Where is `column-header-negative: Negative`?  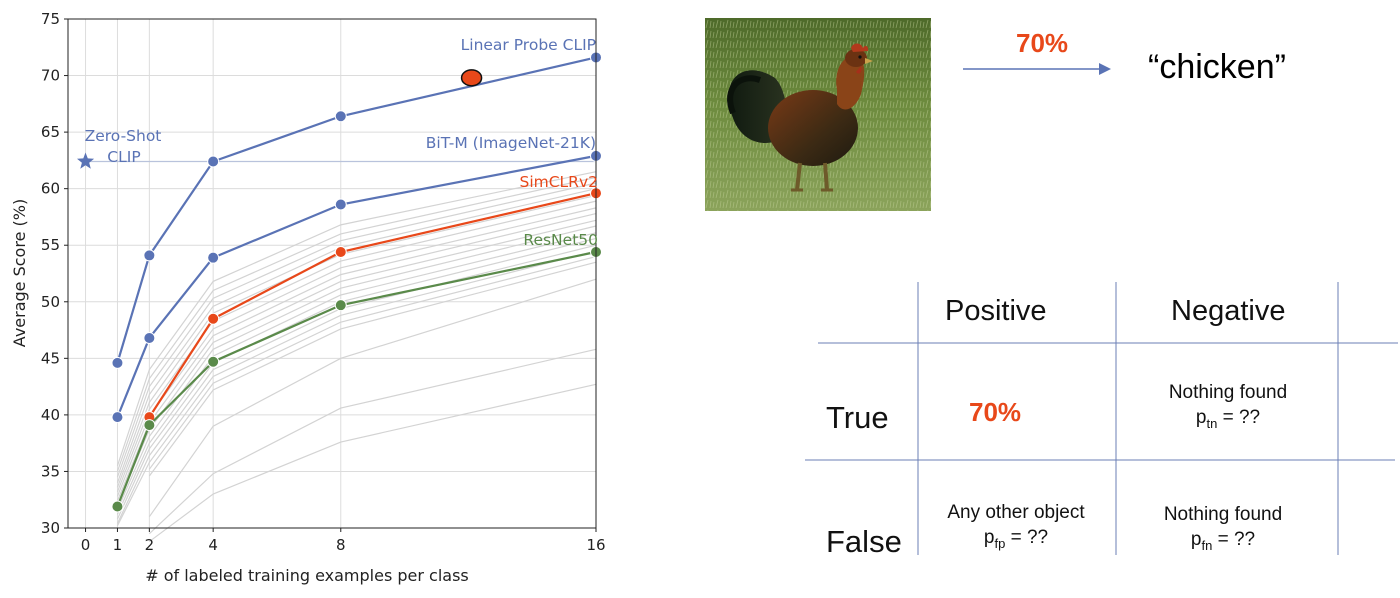
column-header-negative: Negative is located at coordinates (1228, 311).